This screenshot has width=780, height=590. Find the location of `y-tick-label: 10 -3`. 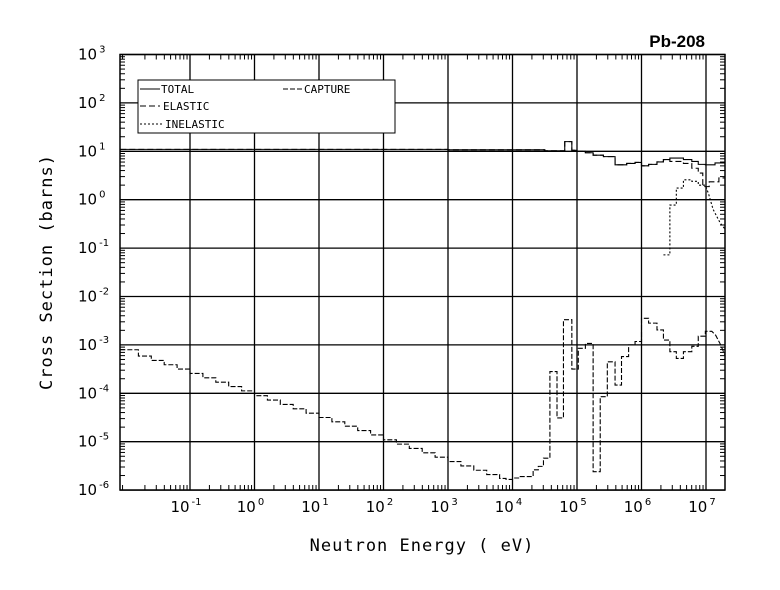

y-tick-label: 10 -3 is located at coordinates (93, 344).